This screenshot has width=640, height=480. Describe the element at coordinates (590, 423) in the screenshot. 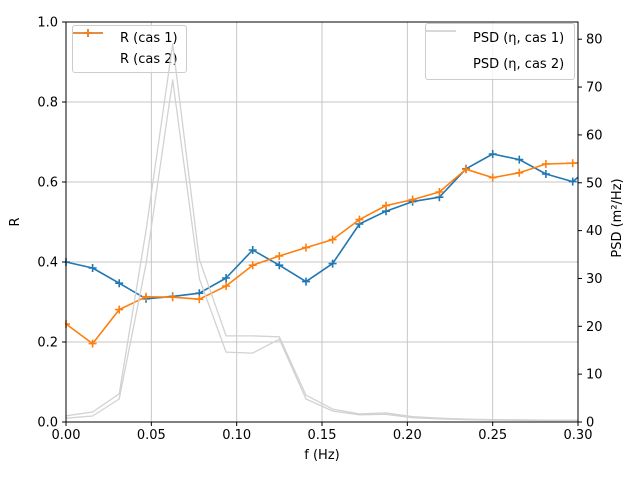

I see `y-right-tick-label: 0` at that location.